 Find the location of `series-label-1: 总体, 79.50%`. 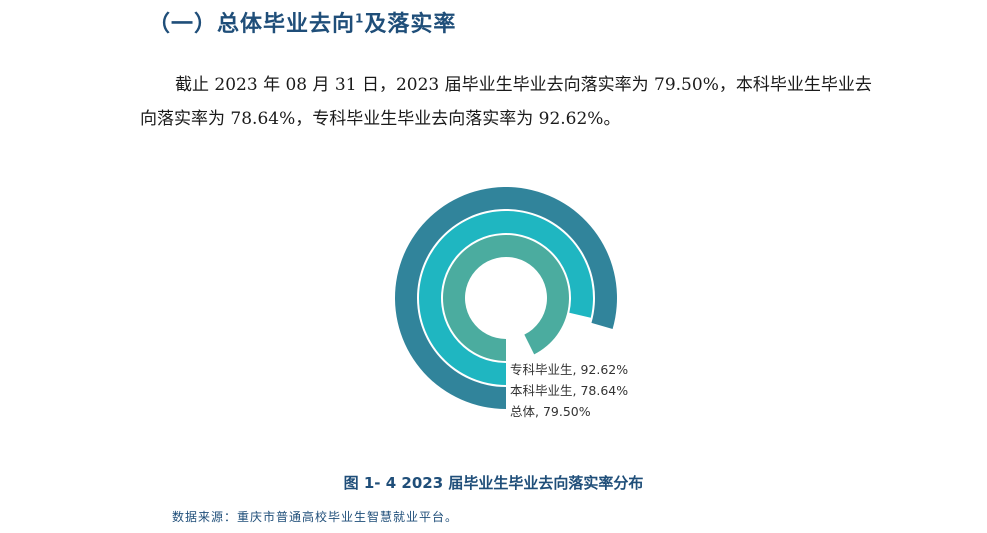

series-label-1: 总体, 79.50% is located at coordinates (550, 411).